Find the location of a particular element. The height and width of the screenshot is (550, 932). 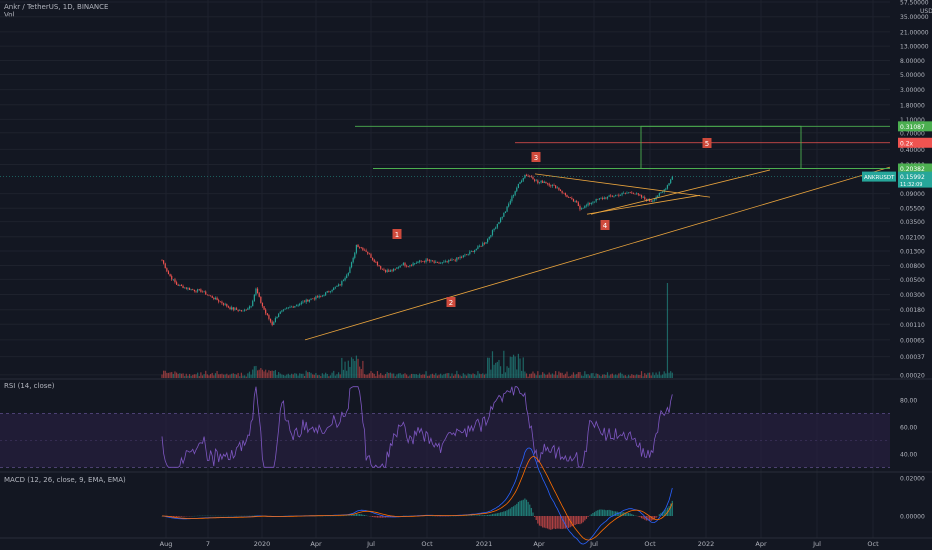

price-tick-label: 0.01300 is located at coordinates (912, 252).